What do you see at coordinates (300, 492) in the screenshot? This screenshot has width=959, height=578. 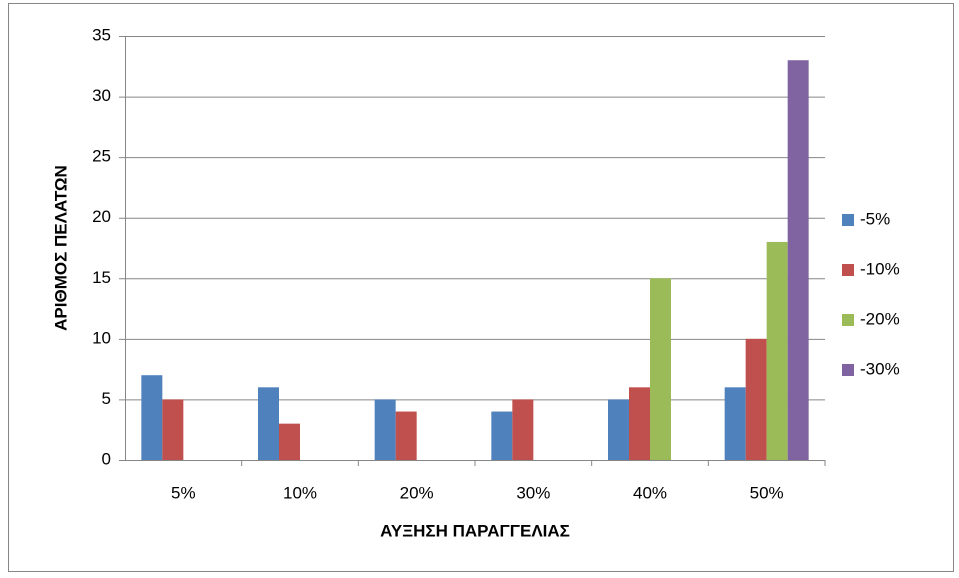 I see `x-tick-label: 10%` at bounding box center [300, 492].